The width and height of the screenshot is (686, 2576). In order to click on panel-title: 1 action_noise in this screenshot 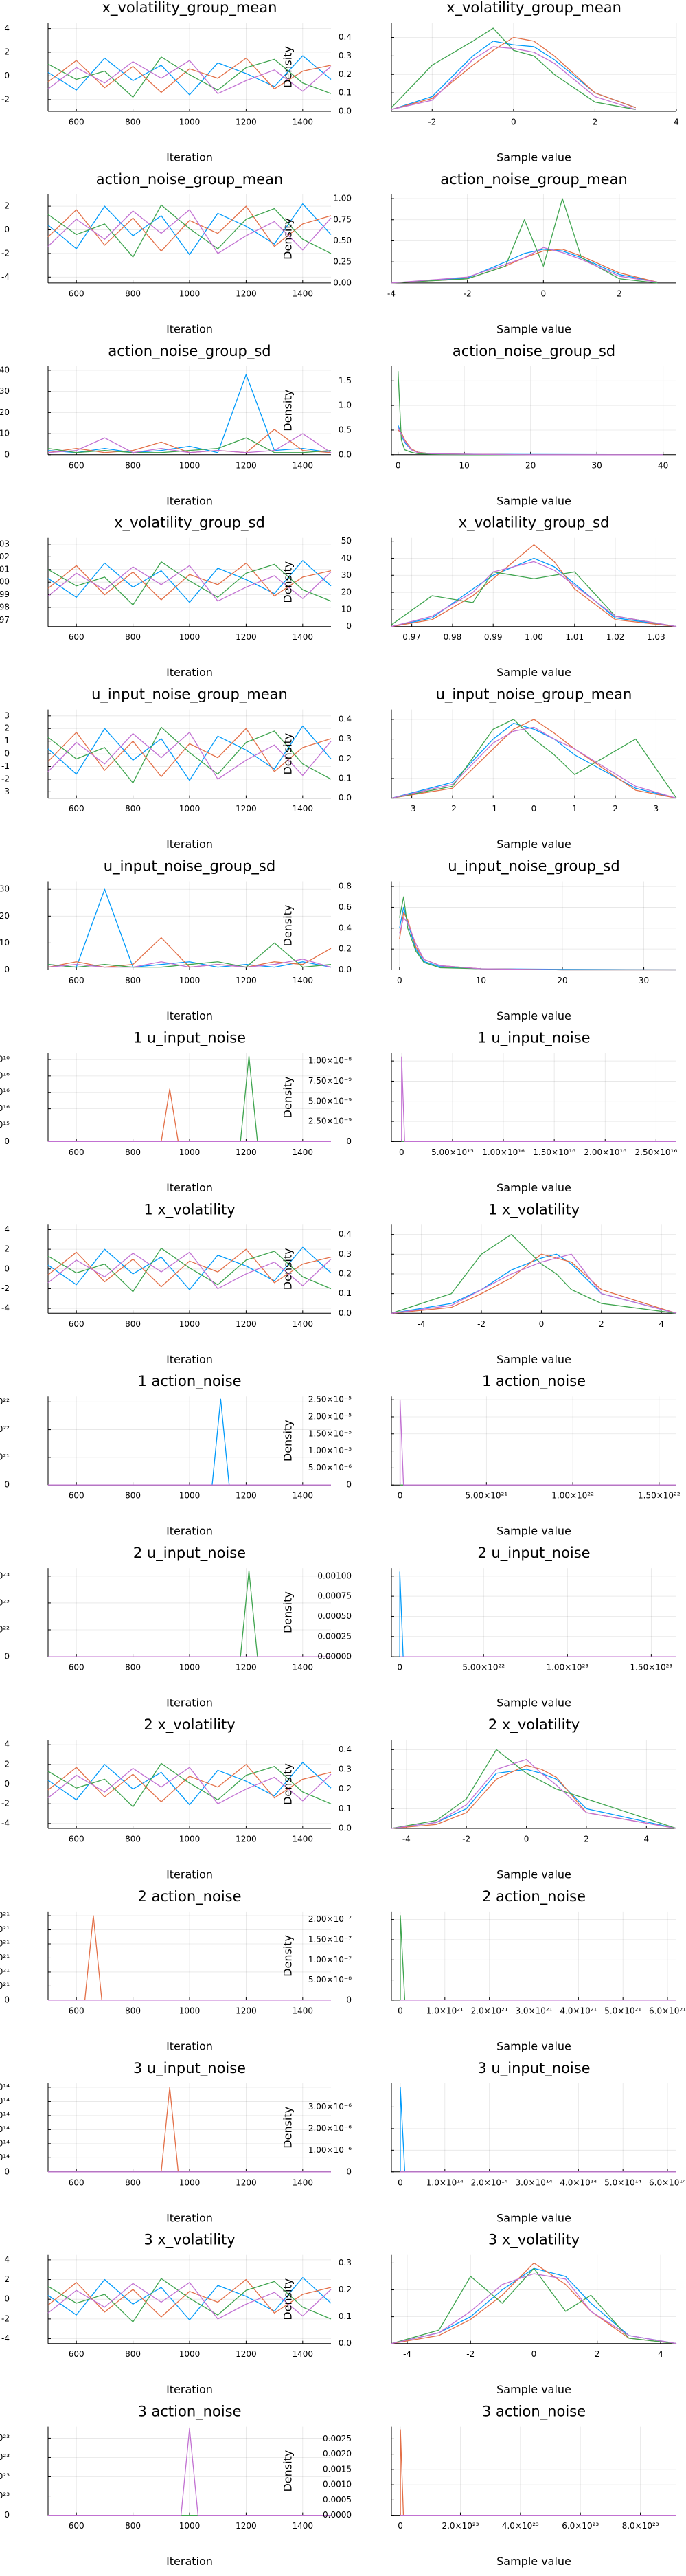, I will do `click(189, 1381)`.